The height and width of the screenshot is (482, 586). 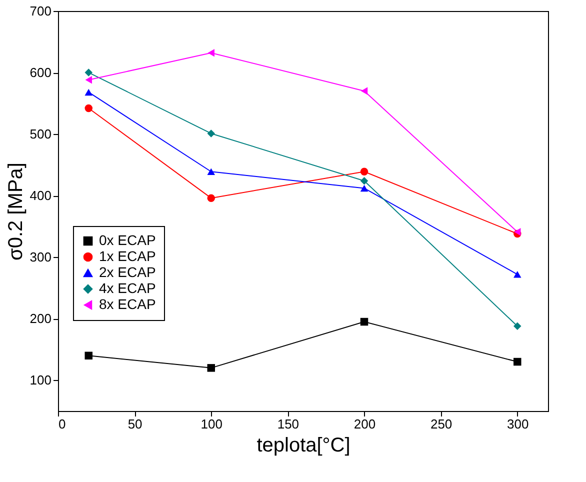 I want to click on y-tick-label: 200, so click(x=41, y=318).